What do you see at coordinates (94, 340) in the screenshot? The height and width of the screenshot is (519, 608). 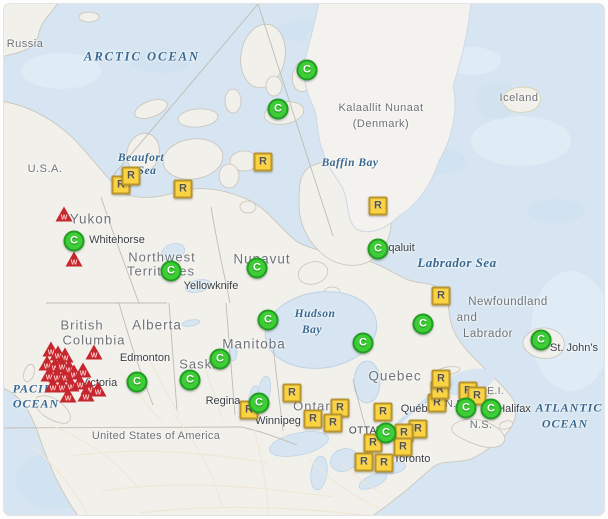 I see `region-label-columbia: Columbia` at bounding box center [94, 340].